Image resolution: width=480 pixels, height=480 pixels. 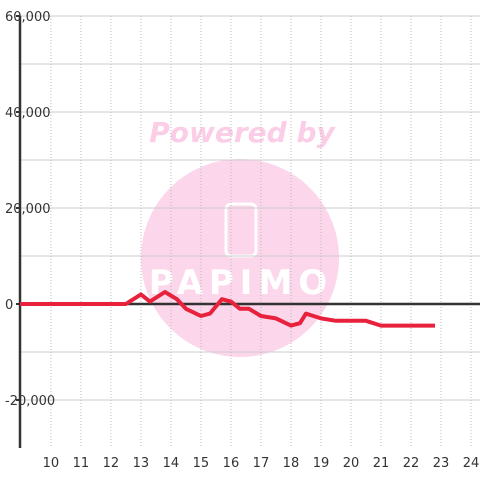 What do you see at coordinates (171, 463) in the screenshot?
I see `x-tick-label: 14` at bounding box center [171, 463].